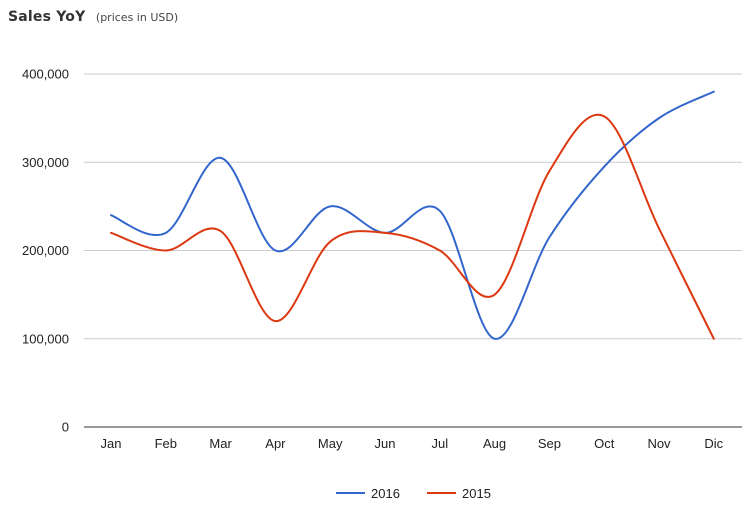  Describe the element at coordinates (413, 493) in the screenshot. I see `legend: 2016 2015` at that location.